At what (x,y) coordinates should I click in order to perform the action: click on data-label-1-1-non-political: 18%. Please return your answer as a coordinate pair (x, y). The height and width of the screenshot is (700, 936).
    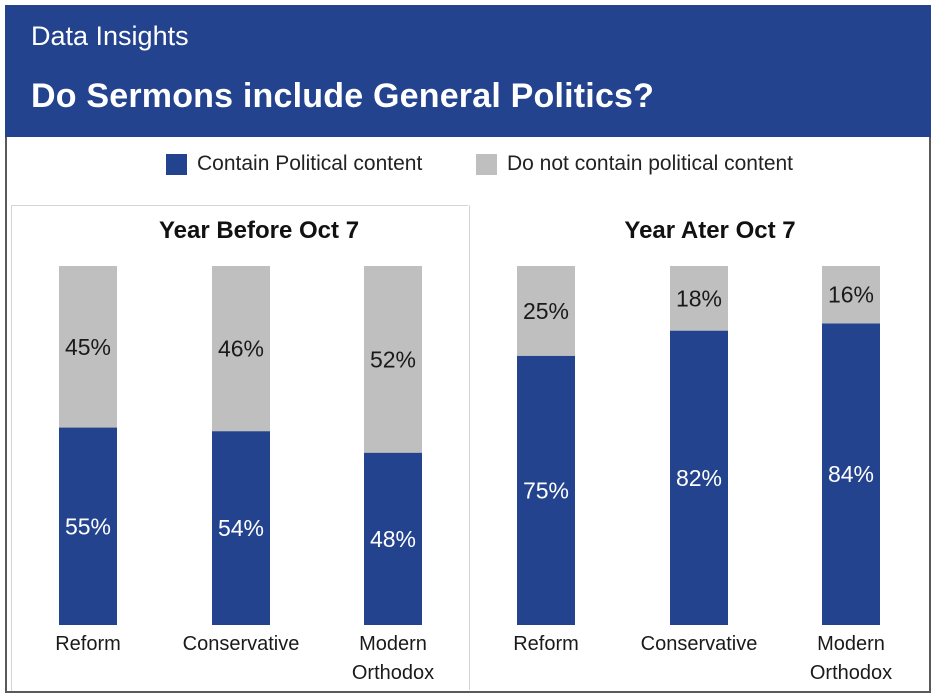
    Looking at the image, I should click on (699, 298).